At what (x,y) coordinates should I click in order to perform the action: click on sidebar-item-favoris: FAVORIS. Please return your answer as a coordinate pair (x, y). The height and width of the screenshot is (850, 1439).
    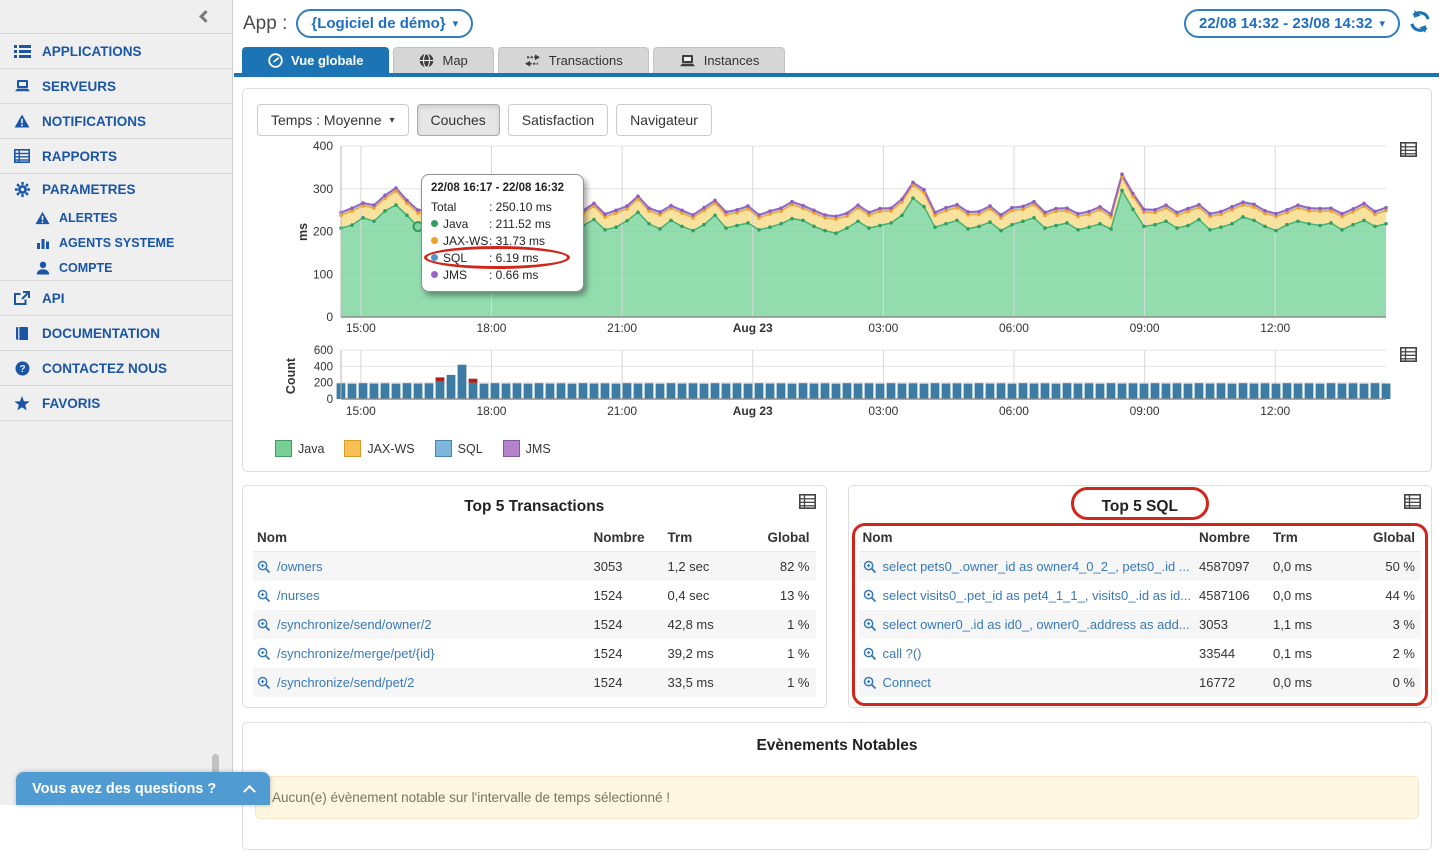
    Looking at the image, I should click on (116, 403).